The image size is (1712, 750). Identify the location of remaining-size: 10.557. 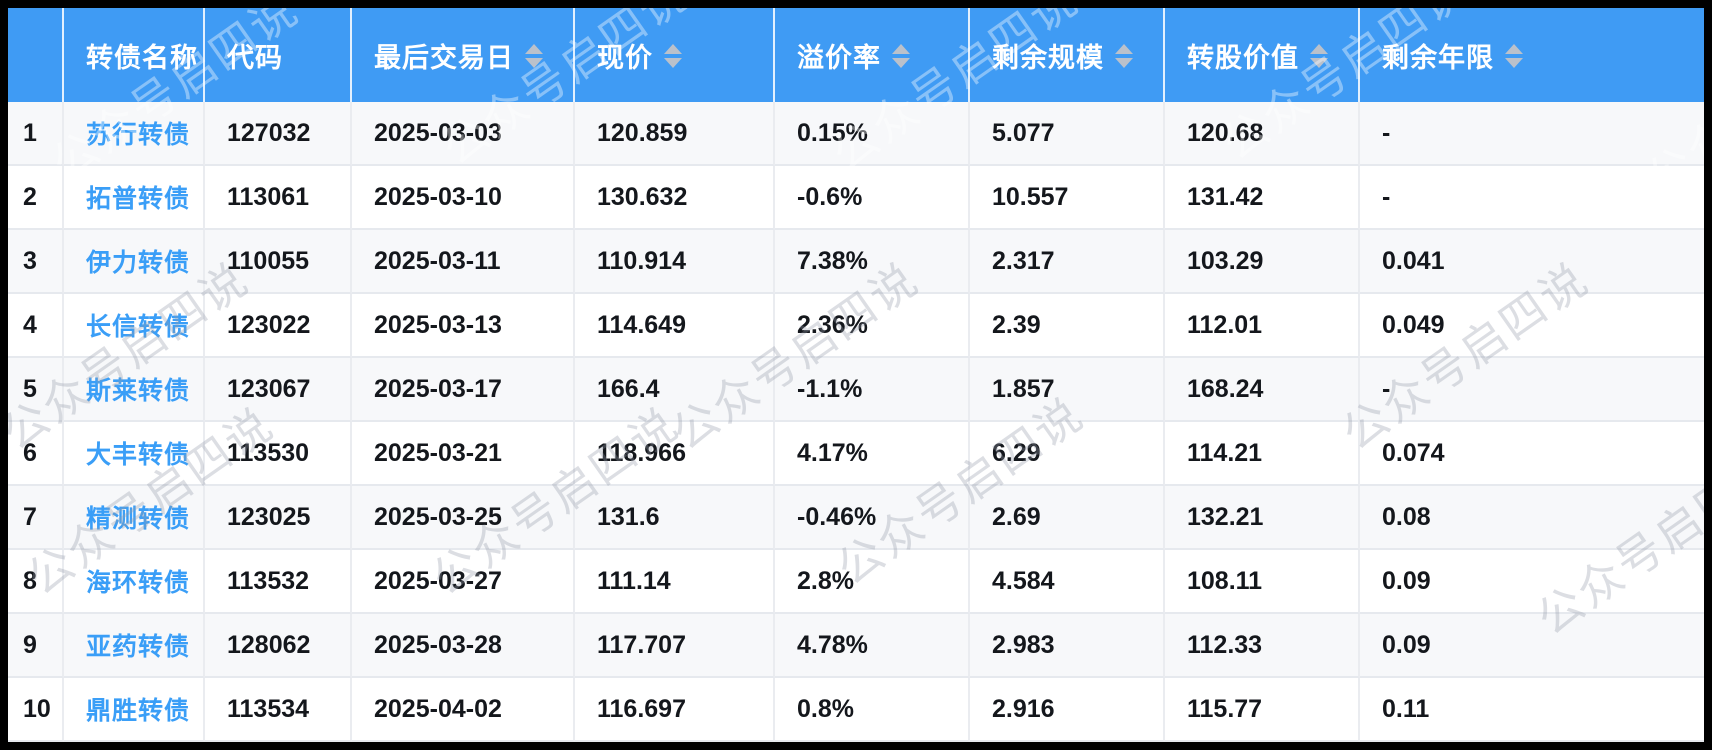
(1067, 198).